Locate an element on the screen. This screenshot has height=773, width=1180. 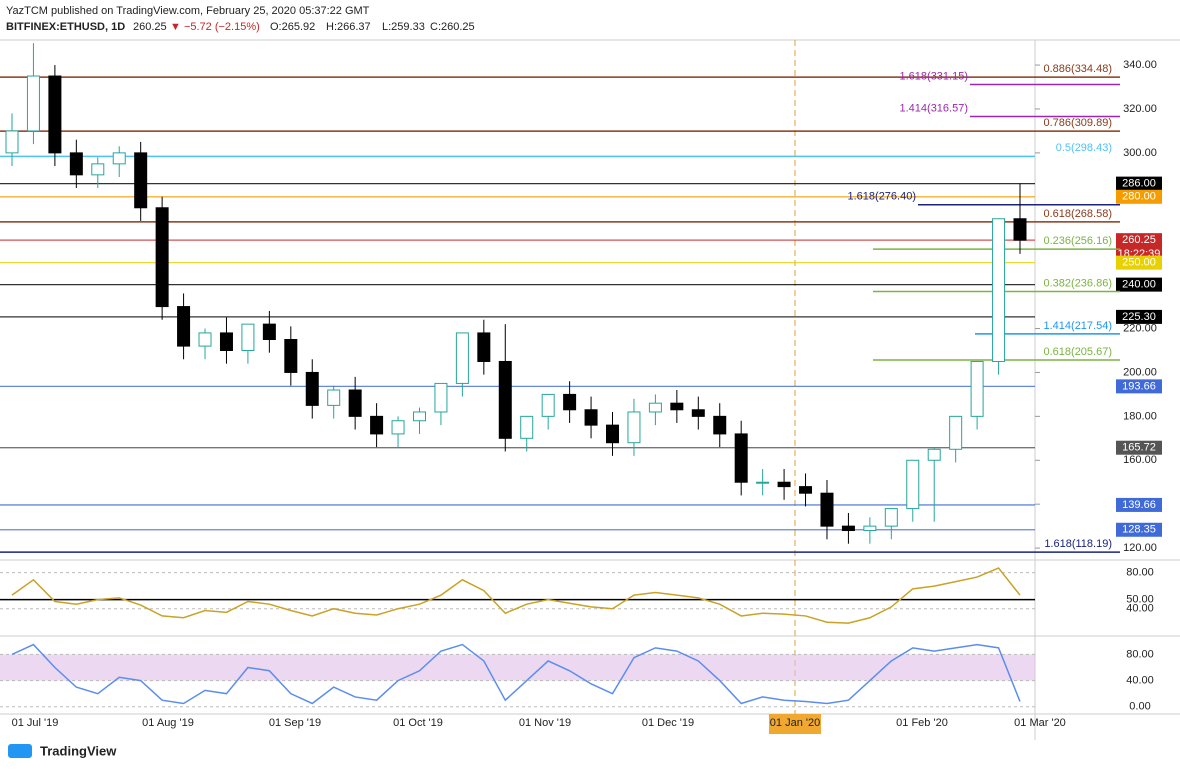
fib-label: 1.414(217.54) is located at coordinates (1078, 326).